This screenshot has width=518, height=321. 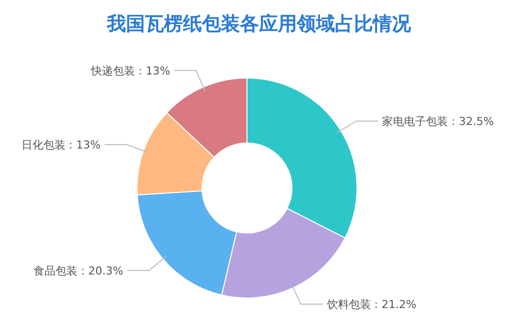 What do you see at coordinates (78, 271) in the screenshot?
I see `slice-label: 食品包装 : 20.3%` at bounding box center [78, 271].